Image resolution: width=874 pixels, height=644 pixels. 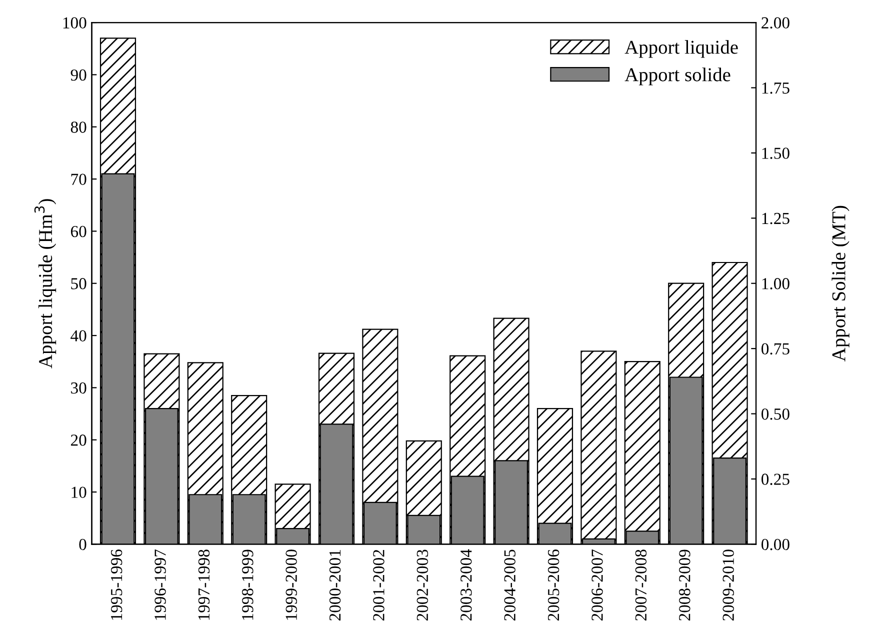 What do you see at coordinates (78, 336) in the screenshot?
I see `y-tick-label: 40` at bounding box center [78, 336].